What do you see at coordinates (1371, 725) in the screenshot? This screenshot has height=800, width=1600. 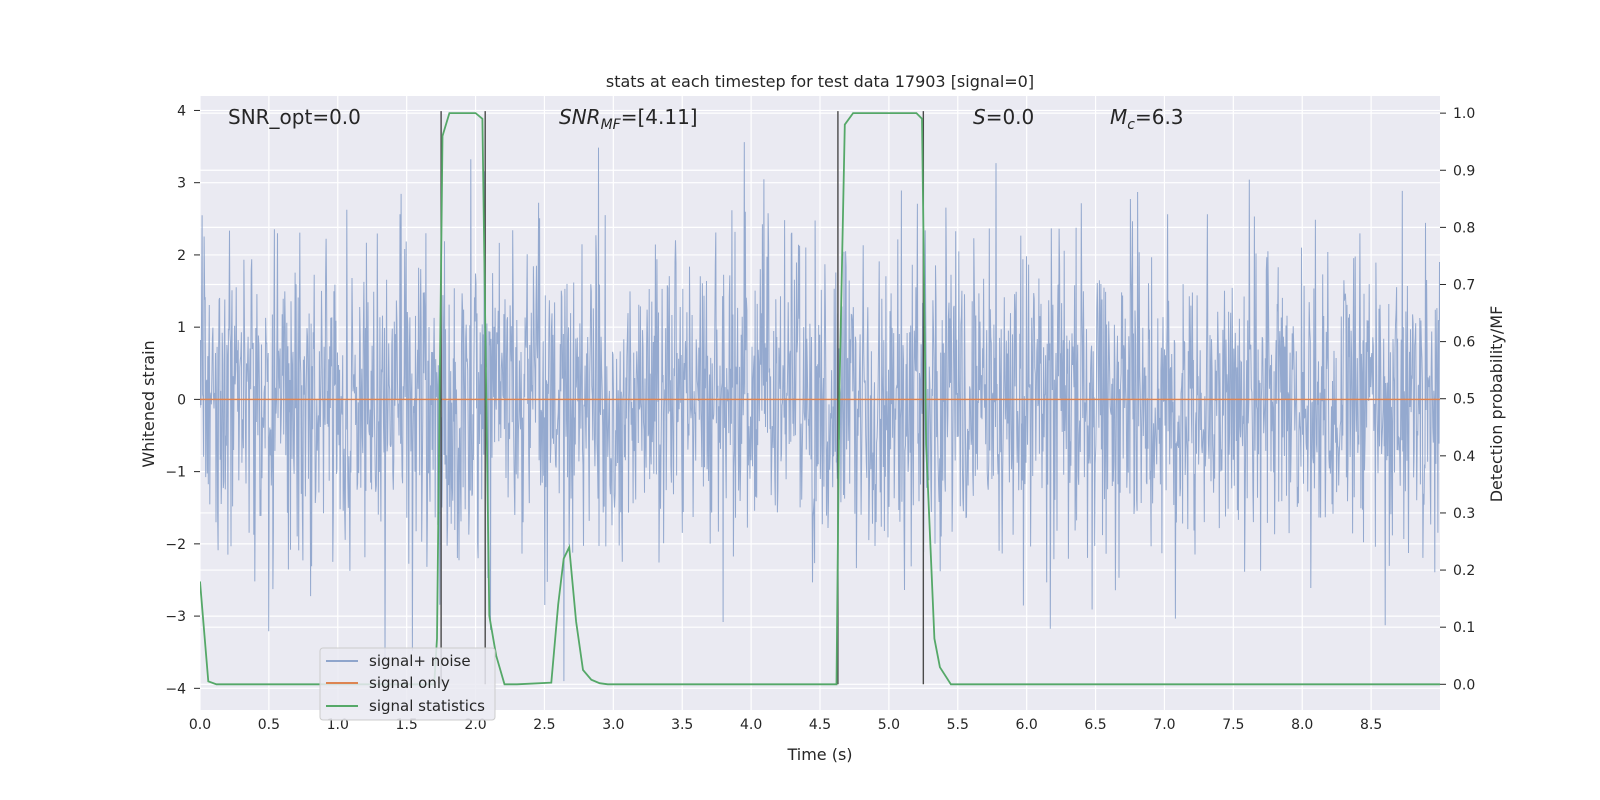 I see `x-tick-label: 8.5` at bounding box center [1371, 725].